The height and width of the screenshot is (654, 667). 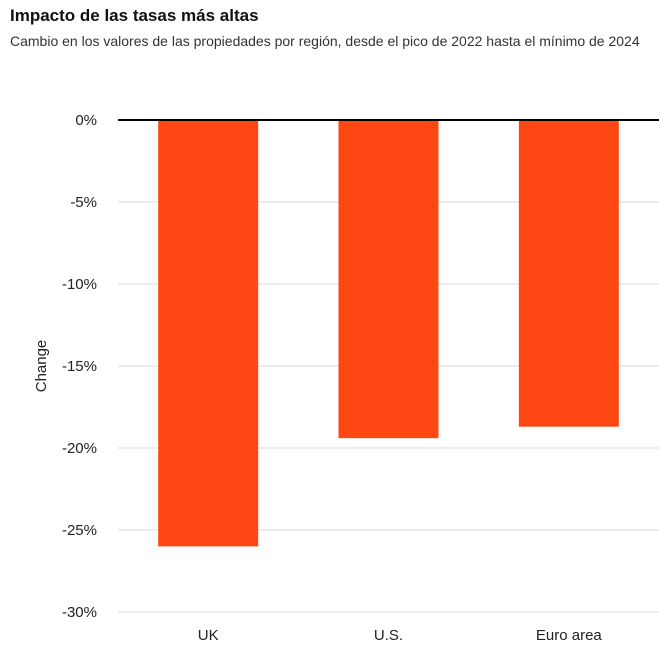 What do you see at coordinates (79, 448) in the screenshot?
I see `y-tick-label: -20%` at bounding box center [79, 448].